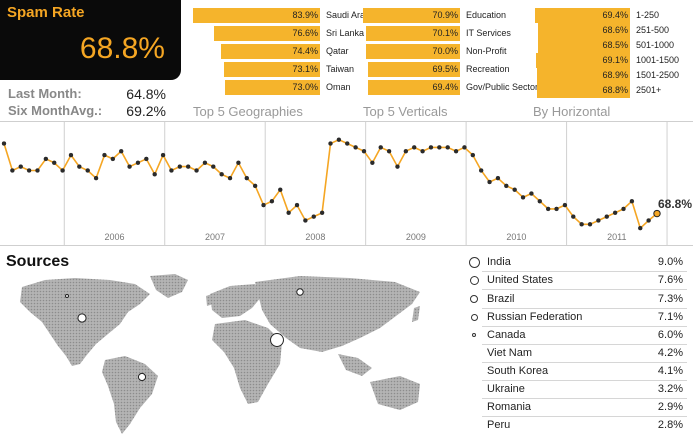  What do you see at coordinates (412, 33) in the screenshot?
I see `panel-bar: 70.1%` at bounding box center [412, 33].